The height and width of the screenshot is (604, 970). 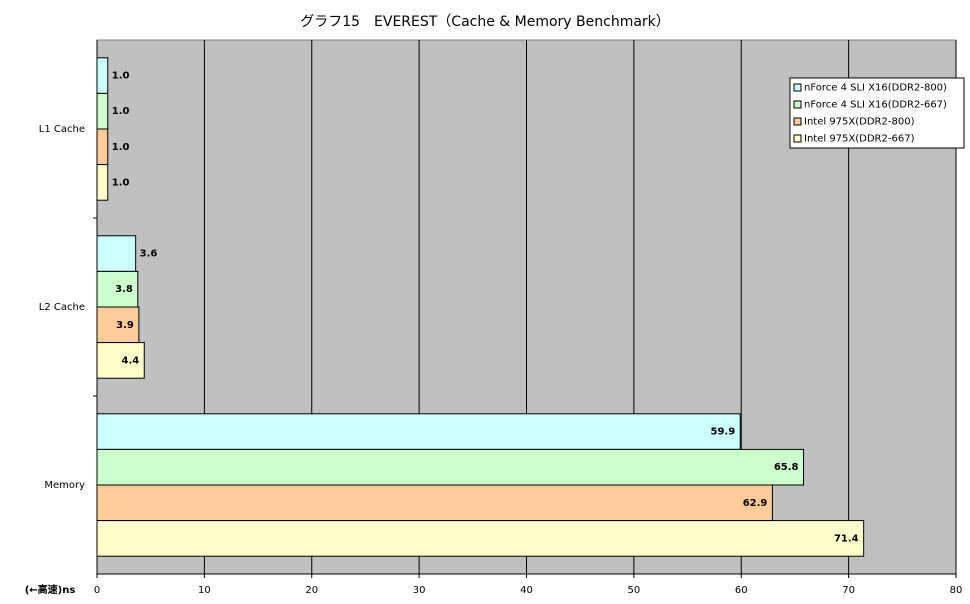 What do you see at coordinates (64, 485) in the screenshot?
I see `y-tick-label: Memory` at bounding box center [64, 485].